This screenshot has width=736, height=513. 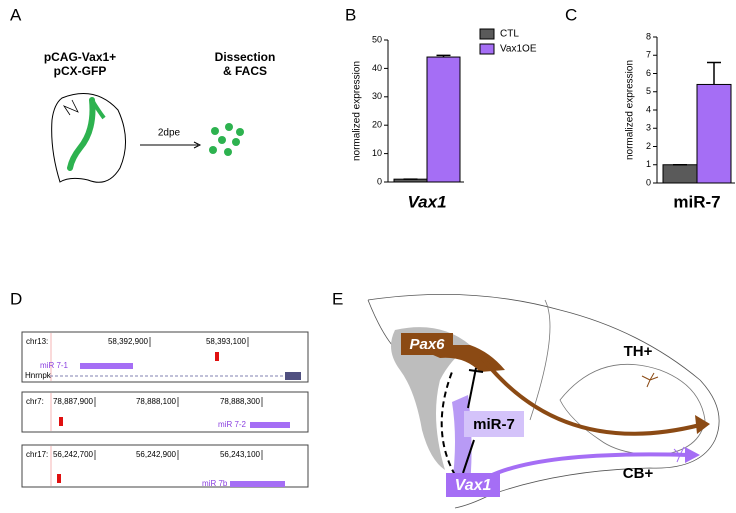 What do you see at coordinates (54, 365) in the screenshot?
I see `gene: miR 7-1` at bounding box center [54, 365].